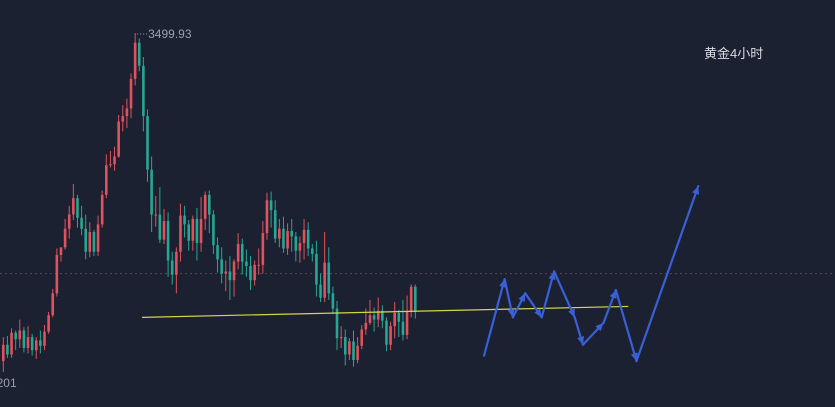 The width and height of the screenshot is (835, 407). I want to click on high-price-label: 3499.93, so click(170, 34).